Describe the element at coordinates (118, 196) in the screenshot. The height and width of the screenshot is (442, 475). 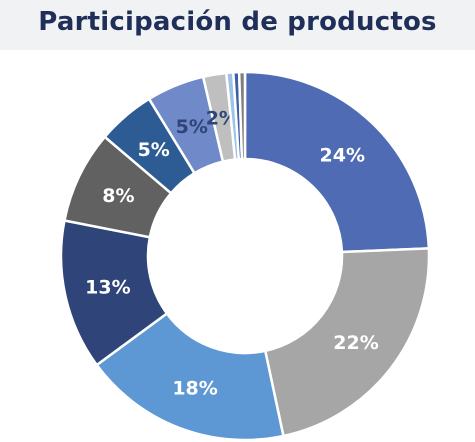
I see `slice-label-5: 8%` at that location.